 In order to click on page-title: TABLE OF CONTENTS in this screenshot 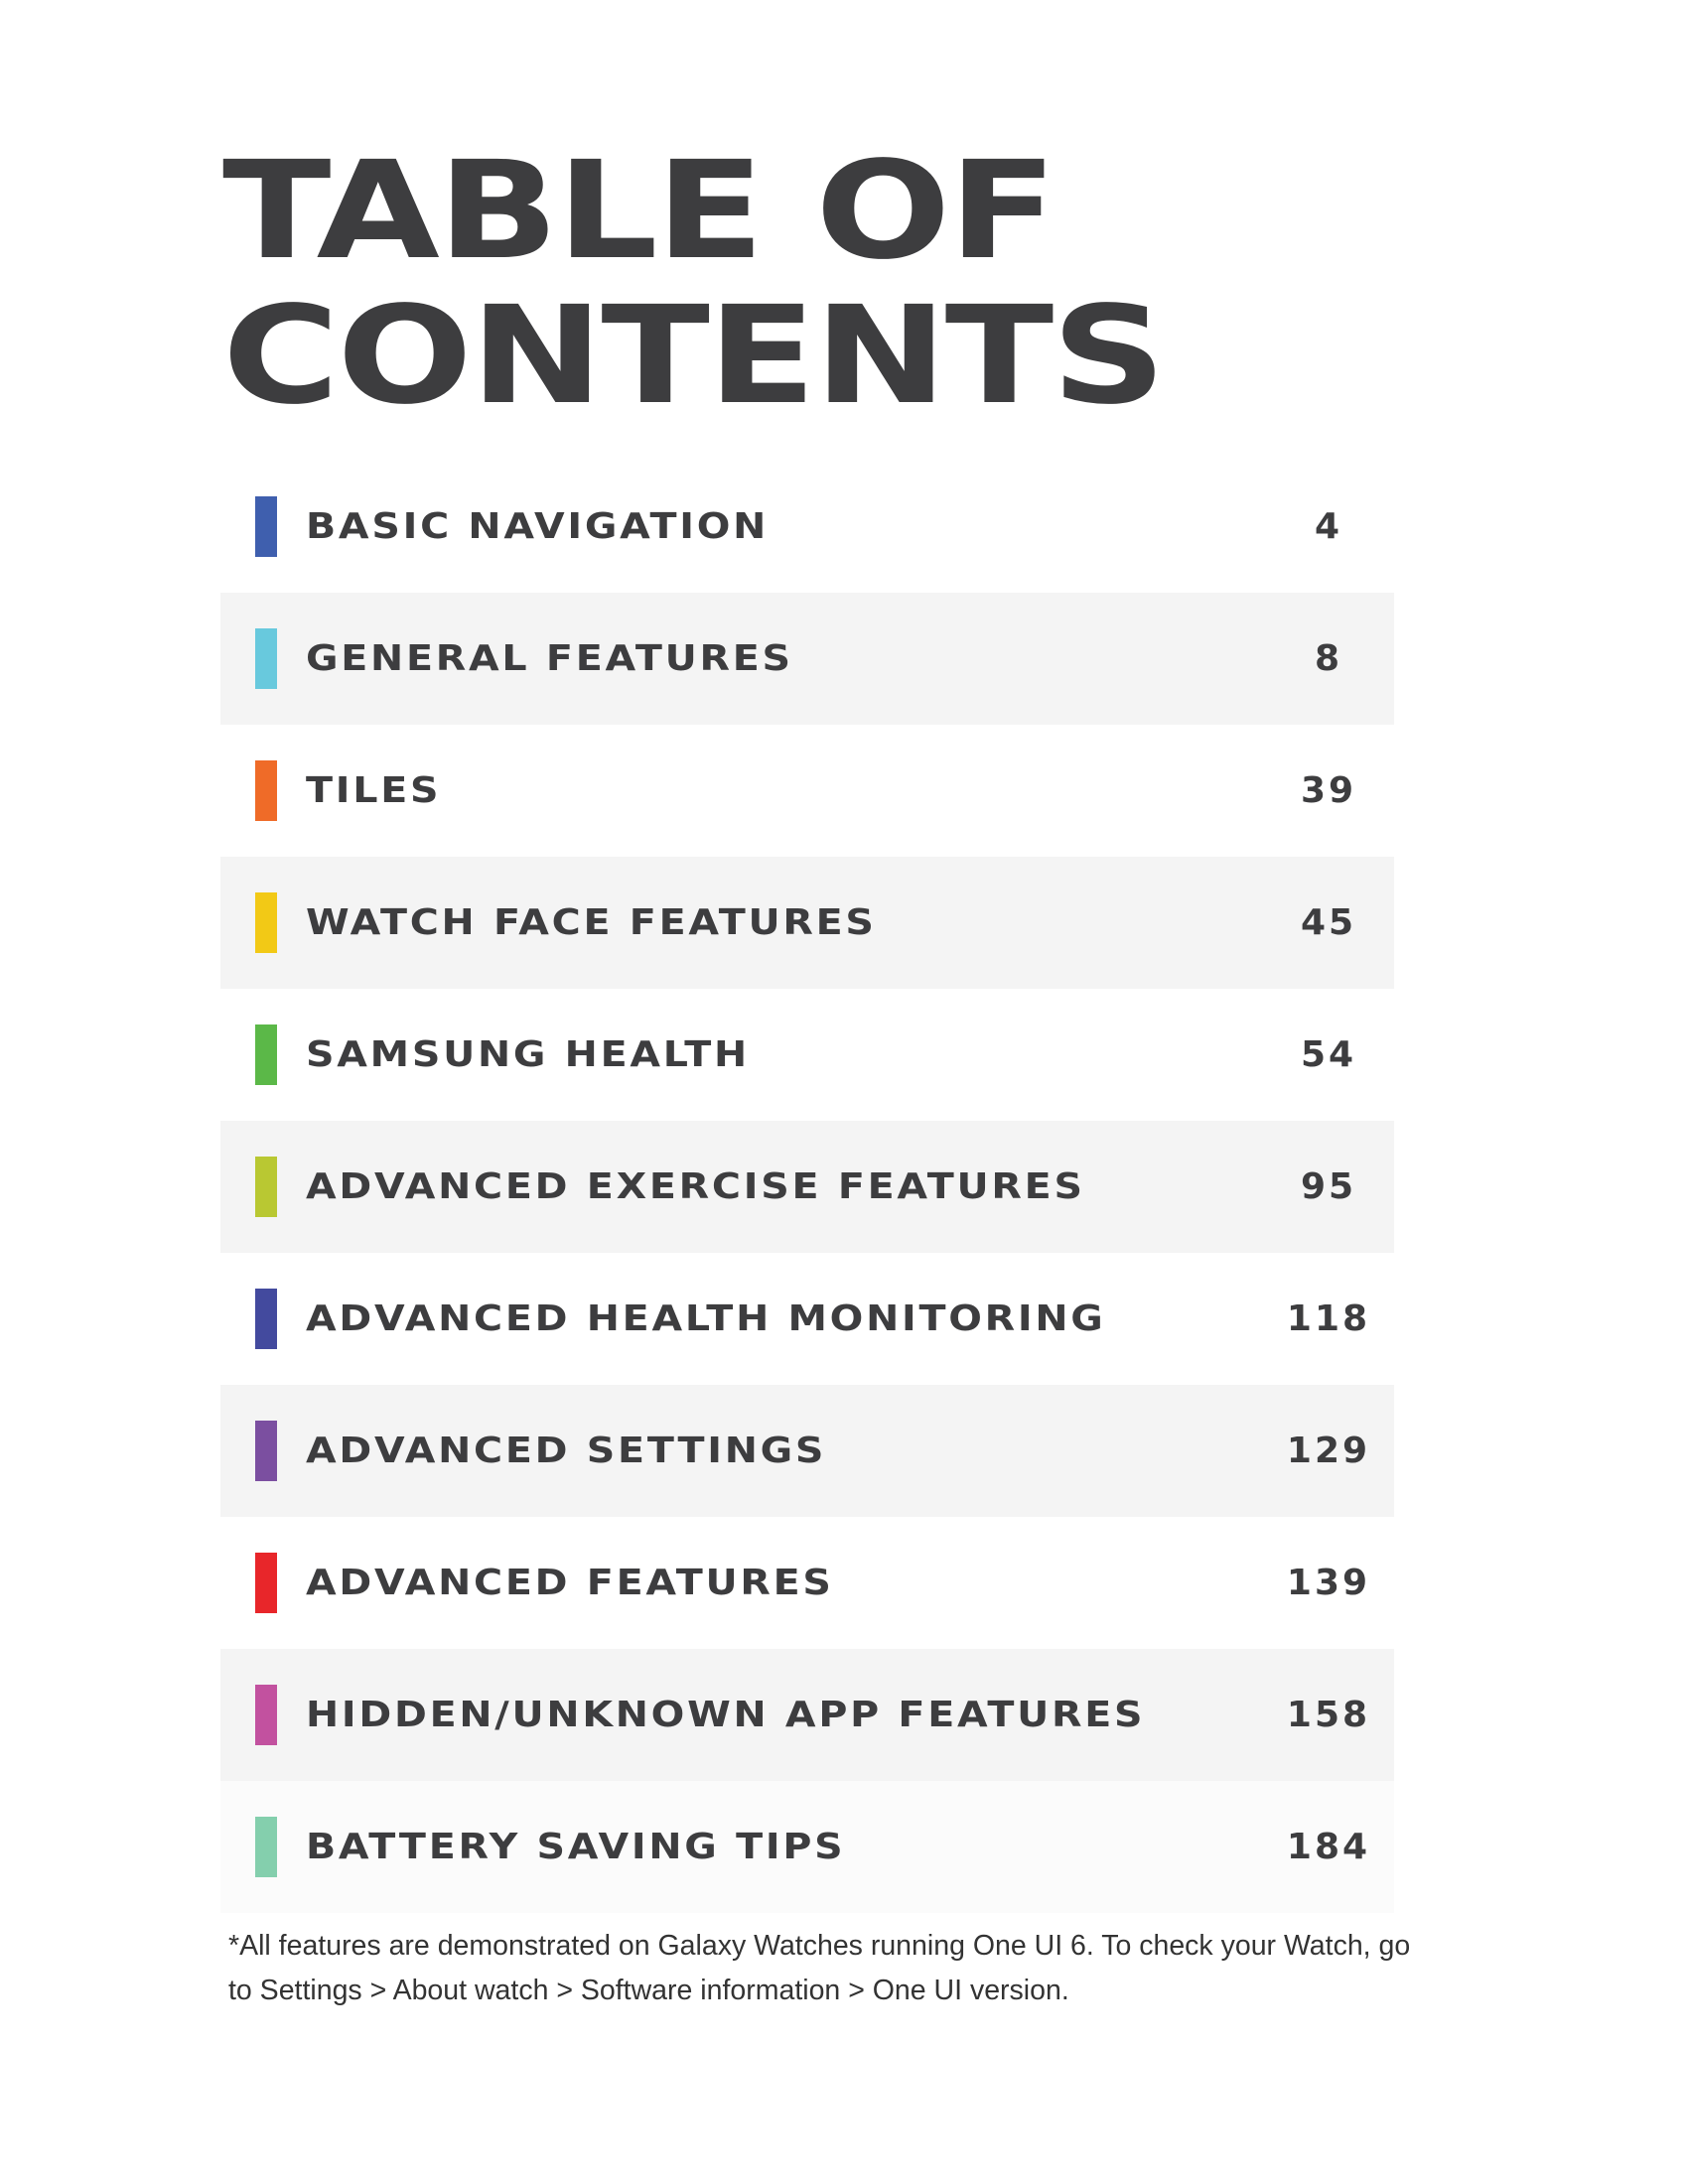, I will do `click(694, 284)`.